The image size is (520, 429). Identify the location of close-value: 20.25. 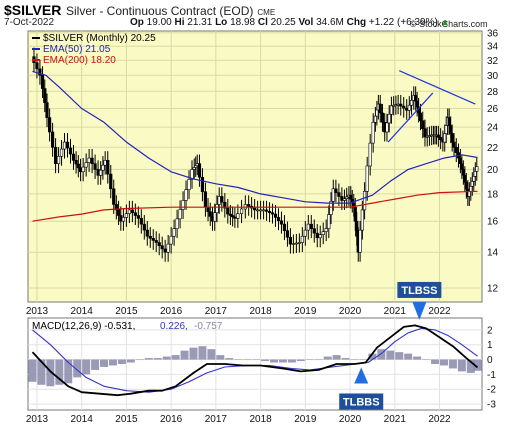
(283, 22).